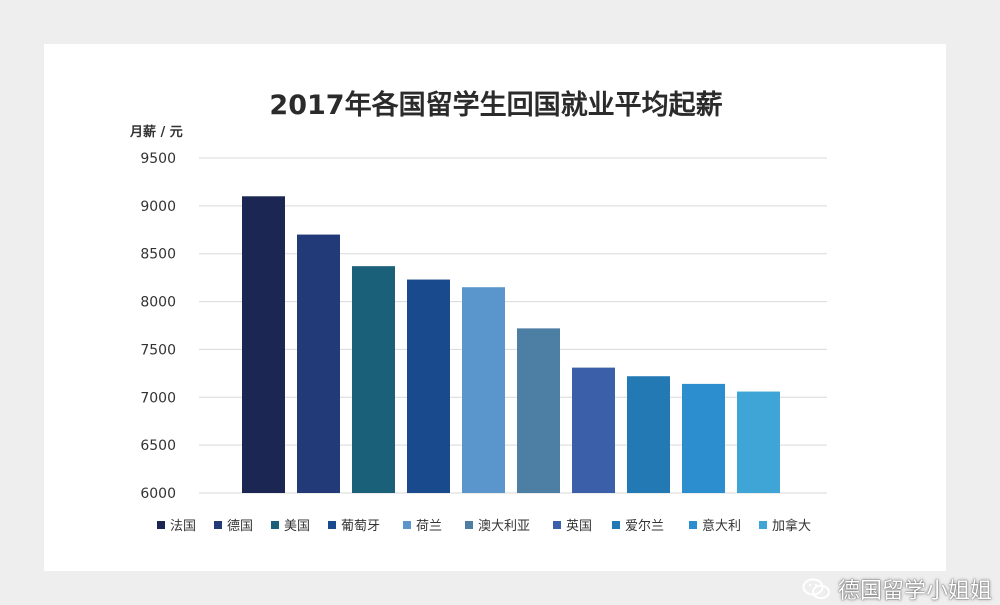 Image resolution: width=1000 pixels, height=605 pixels. Describe the element at coordinates (579, 526) in the screenshot. I see `legend-label-7: 英国` at that location.